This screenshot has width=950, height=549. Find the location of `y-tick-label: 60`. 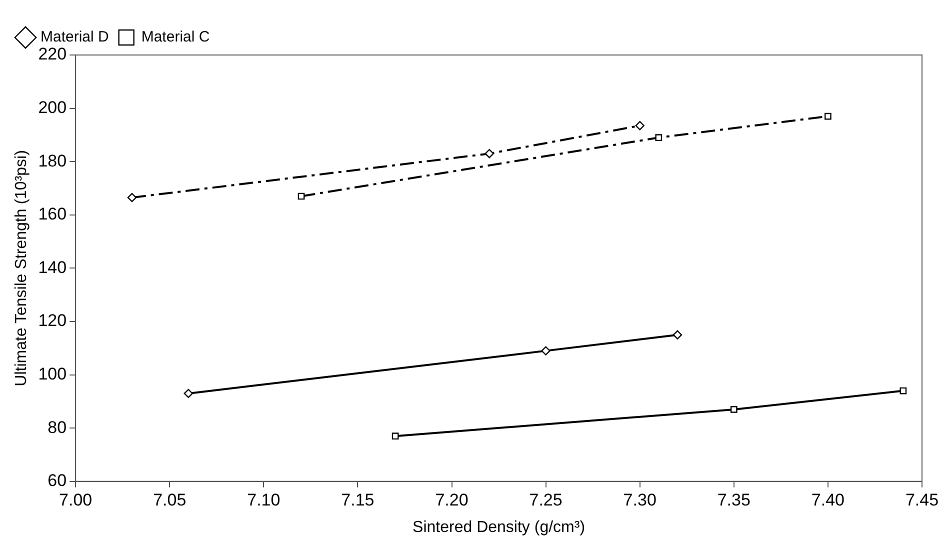

y-tick-label: 60 is located at coordinates (57, 480).